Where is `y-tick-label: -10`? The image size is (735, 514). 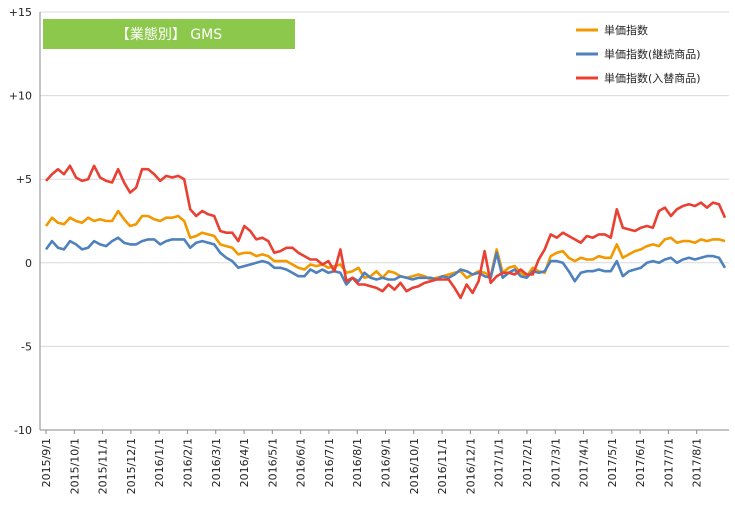
y-tick-label: -10 is located at coordinates (23, 430).